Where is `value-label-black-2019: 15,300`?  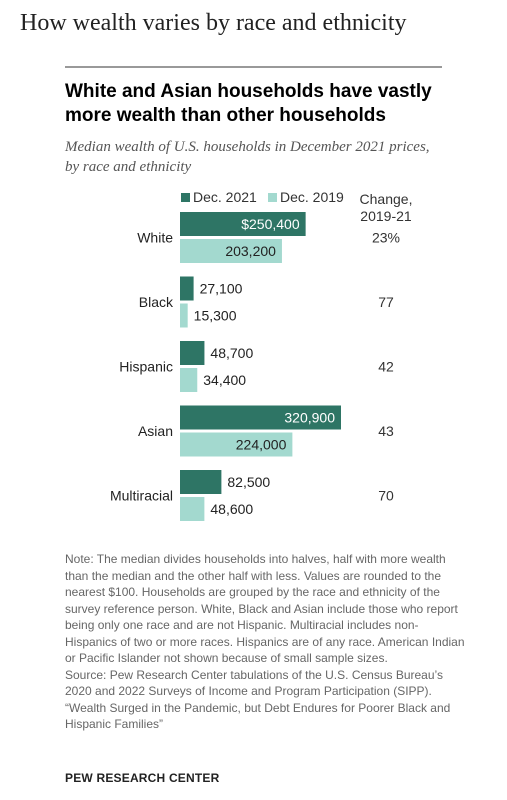
value-label-black-2019: 15,300 is located at coordinates (215, 316).